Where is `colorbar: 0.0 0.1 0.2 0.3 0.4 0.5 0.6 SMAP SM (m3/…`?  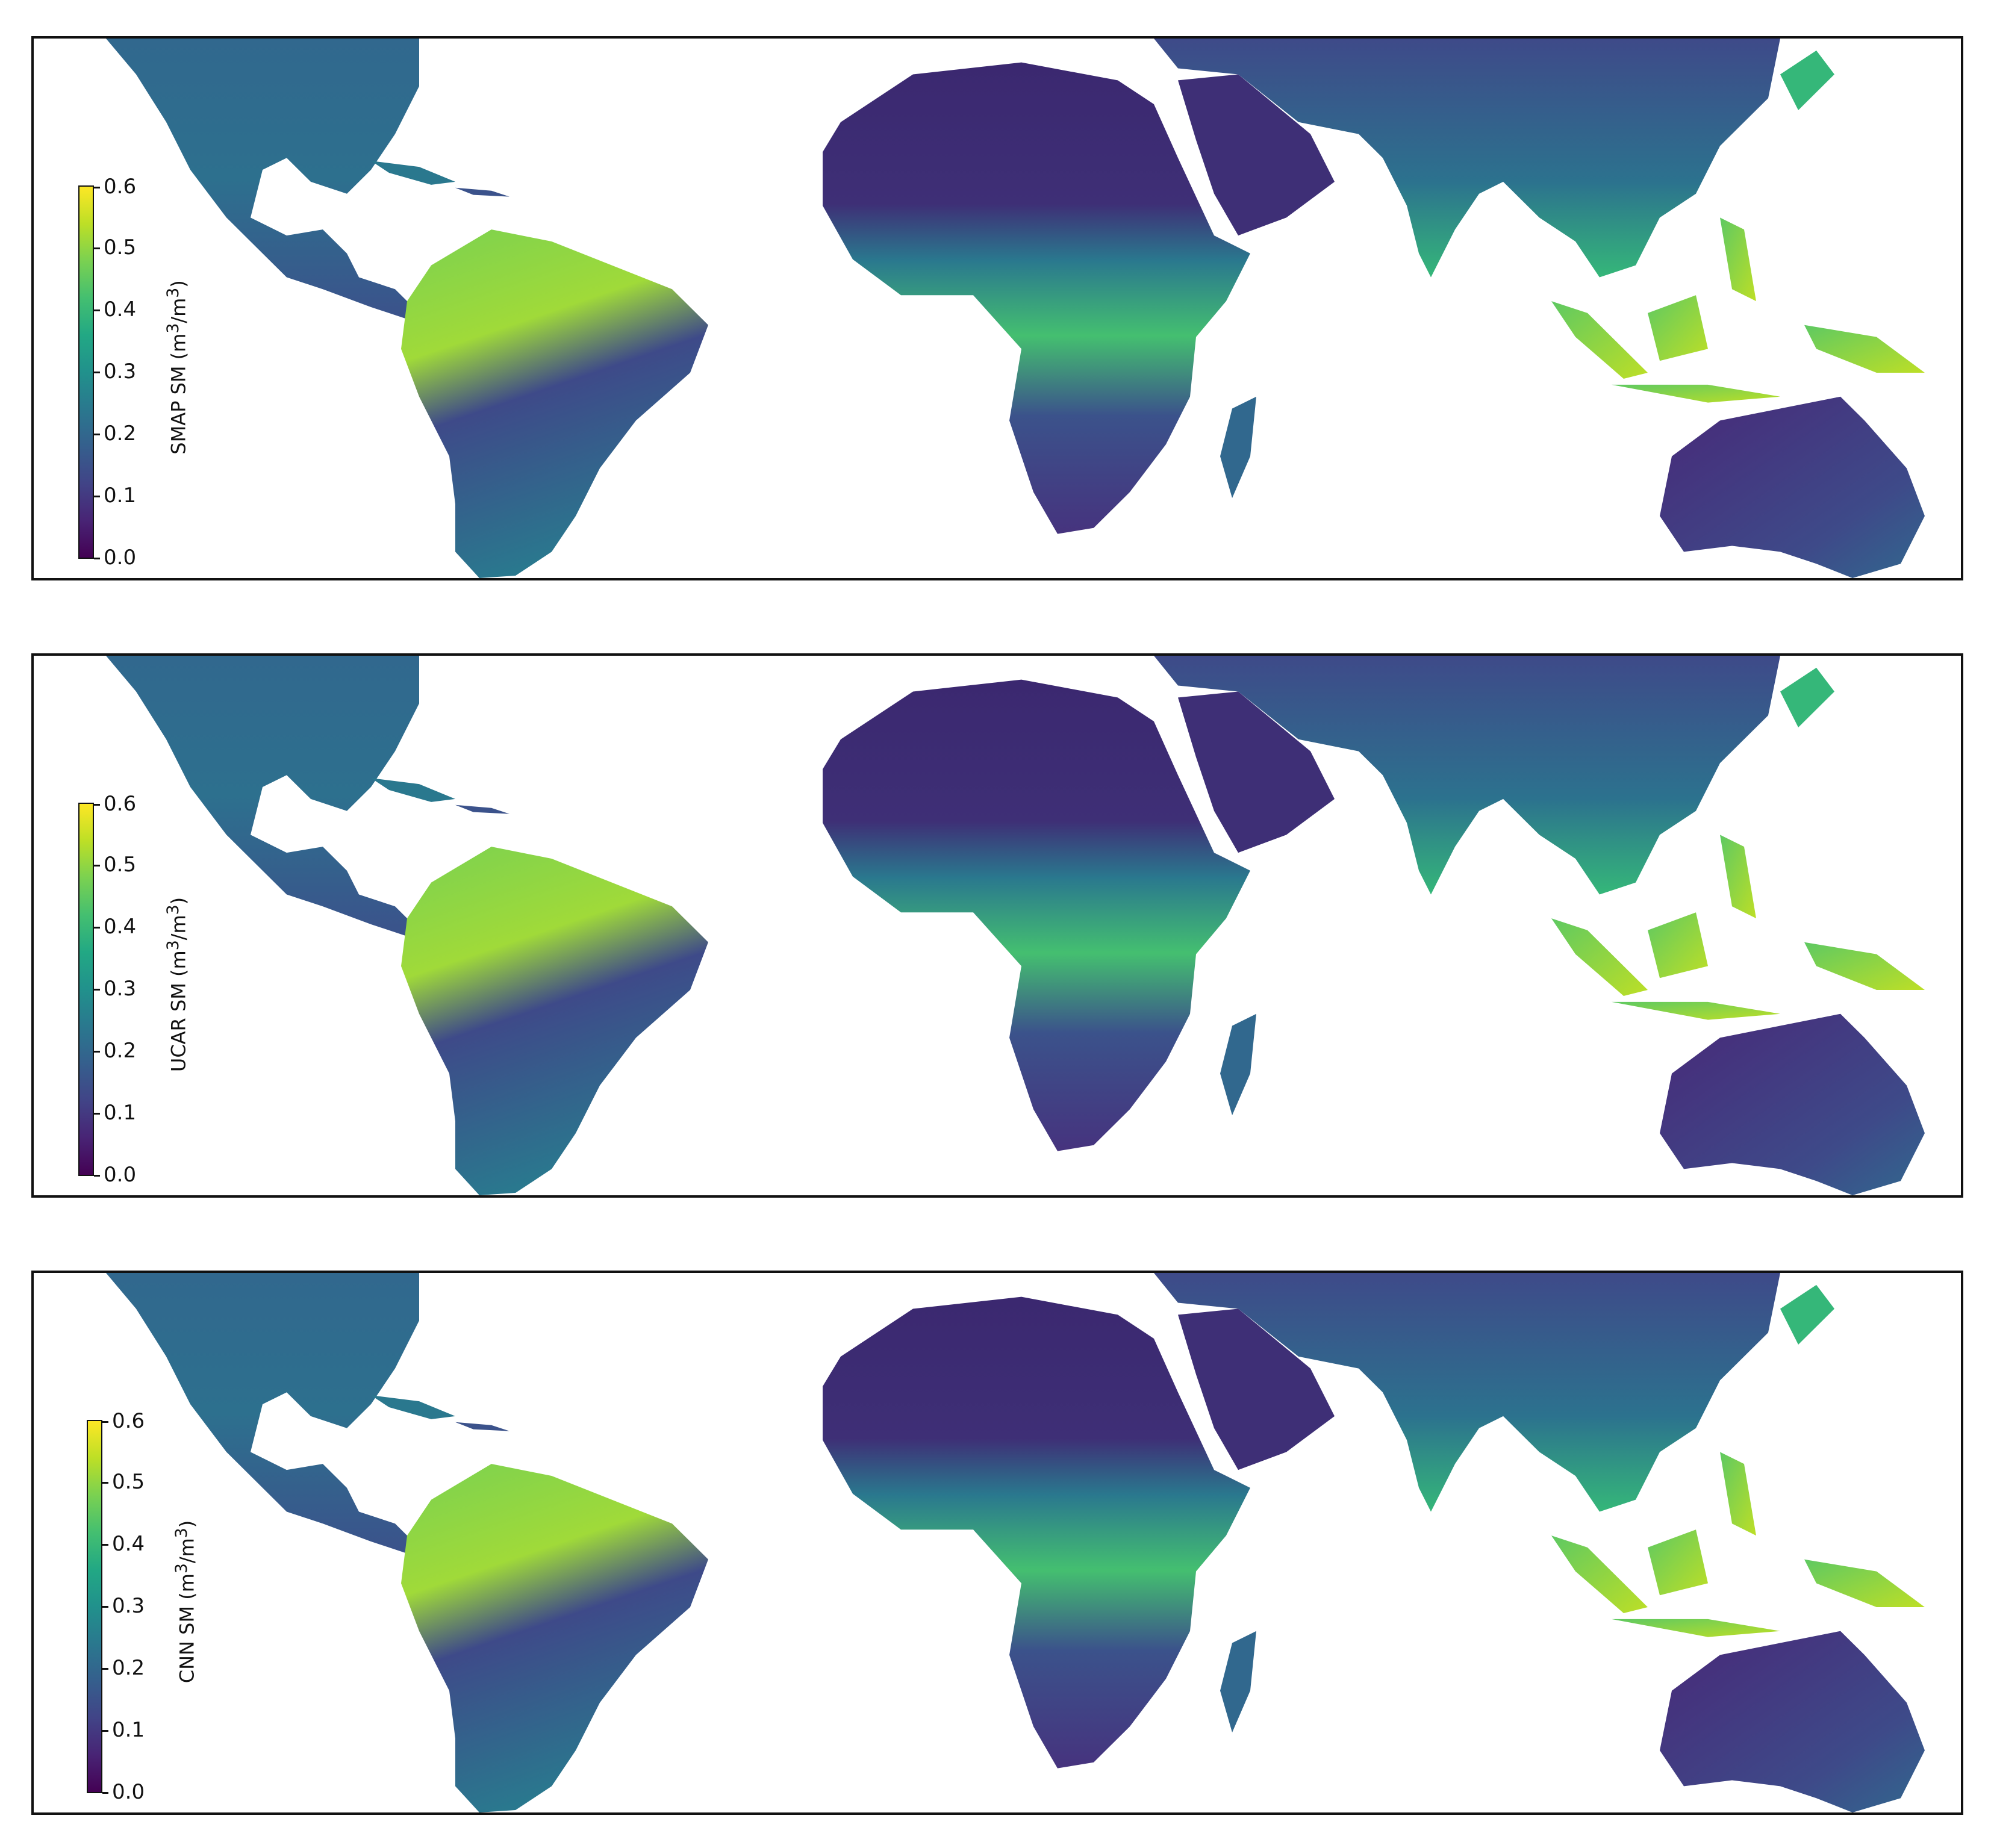 colorbar: 0.0 0.1 0.2 0.3 0.4 0.5 0.6 SMAP SM (m3/… is located at coordinates (134, 372).